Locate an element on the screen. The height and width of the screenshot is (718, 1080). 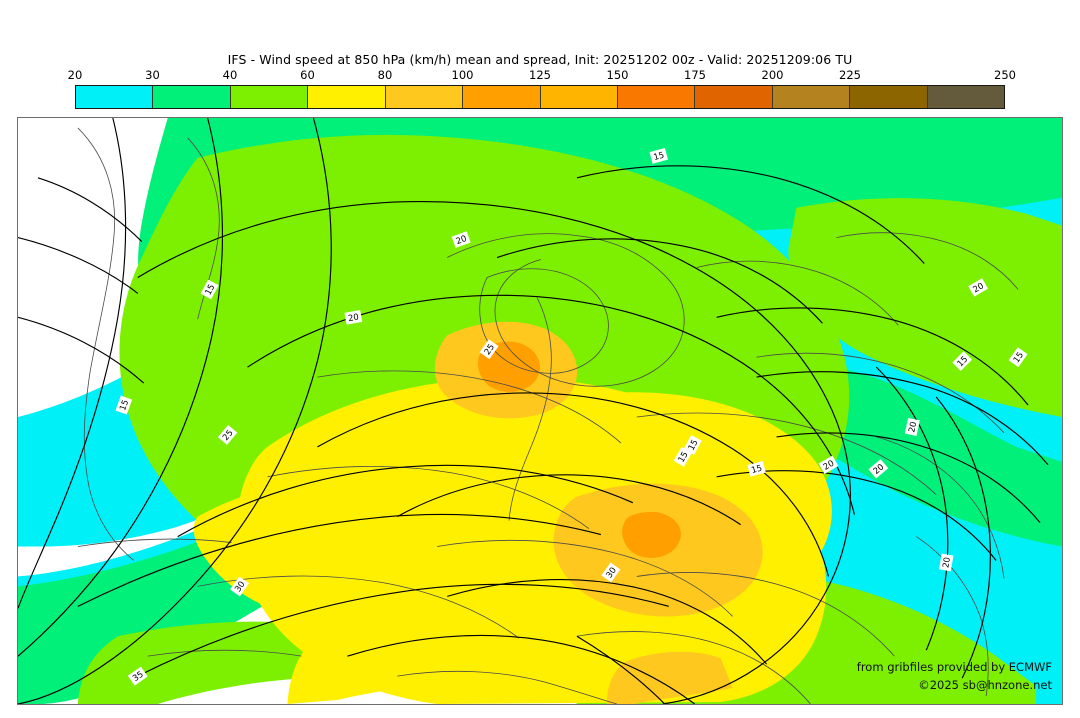
colorbar-tick-175: 175 is located at coordinates (695, 75).